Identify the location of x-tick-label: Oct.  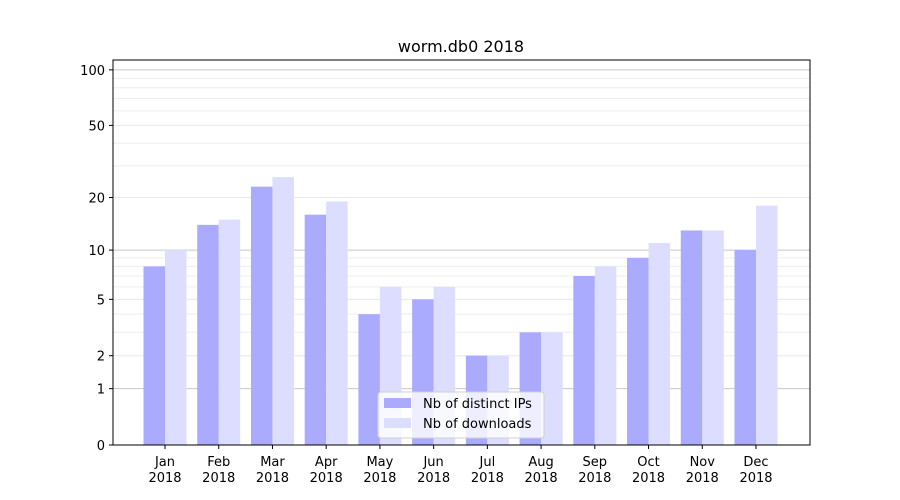
(648, 462).